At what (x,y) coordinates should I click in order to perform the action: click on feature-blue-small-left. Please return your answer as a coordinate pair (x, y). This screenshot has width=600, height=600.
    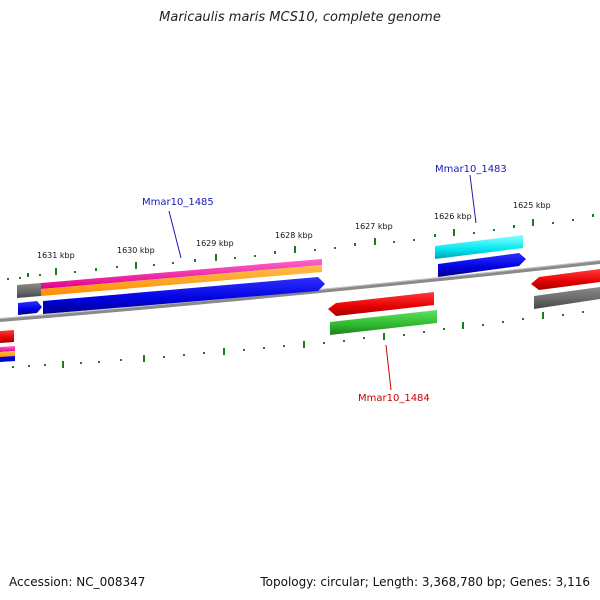
    Looking at the image, I should click on (30, 308).